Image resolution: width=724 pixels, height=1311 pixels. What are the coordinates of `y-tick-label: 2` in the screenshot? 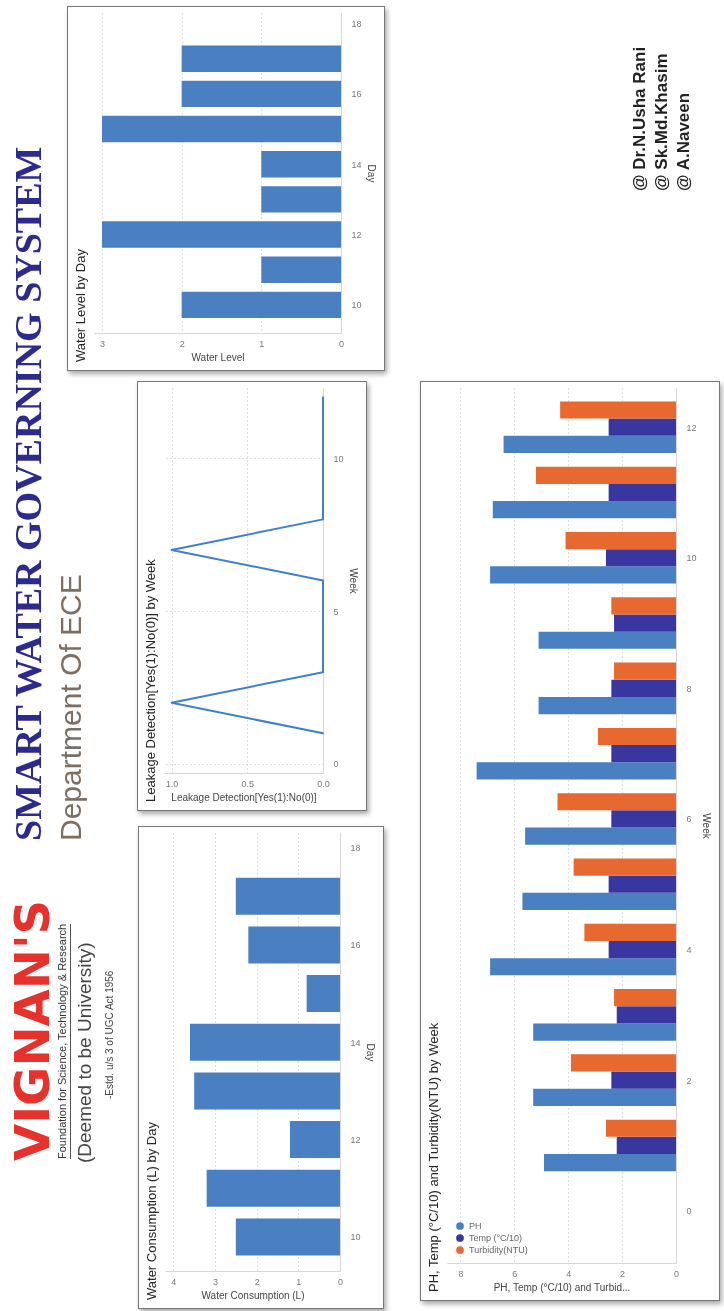 It's located at (689, 1080).